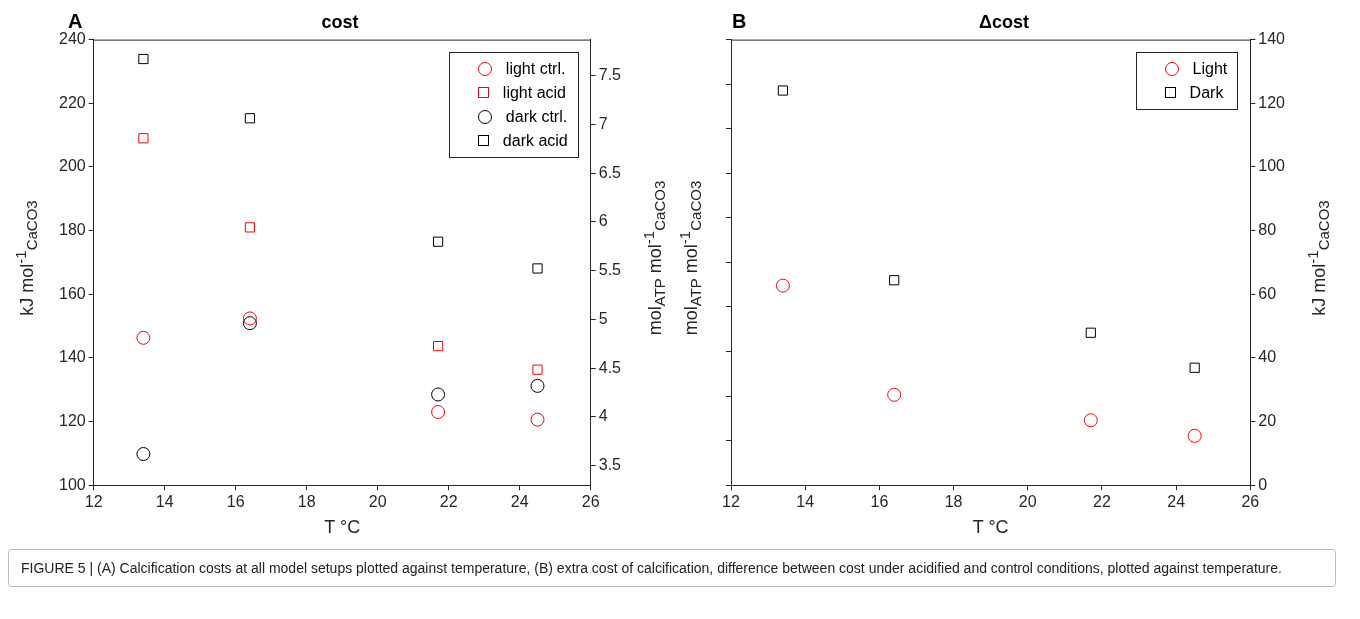 This screenshot has width=1360, height=619. What do you see at coordinates (603, 416) in the screenshot?
I see `y2-tick-label: 4` at bounding box center [603, 416].